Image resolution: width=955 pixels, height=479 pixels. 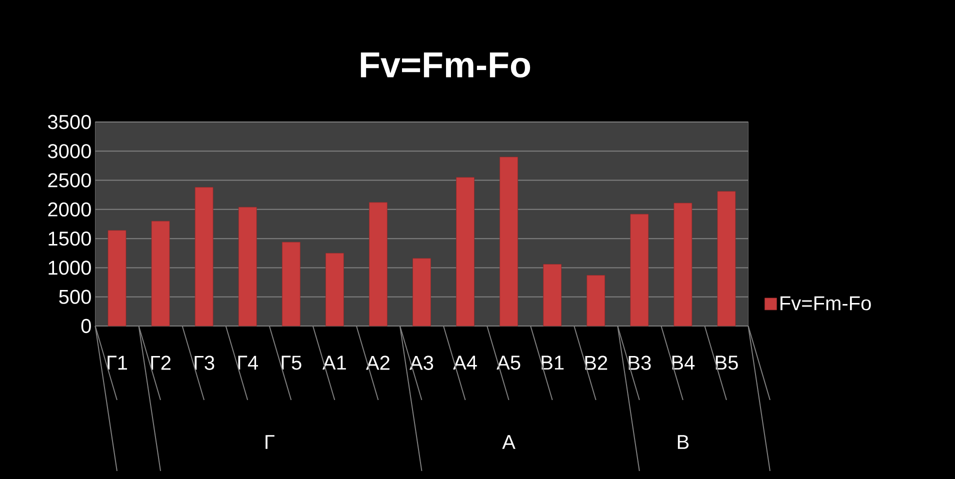 I want to click on x-tick-label: Г2, so click(x=161, y=363).